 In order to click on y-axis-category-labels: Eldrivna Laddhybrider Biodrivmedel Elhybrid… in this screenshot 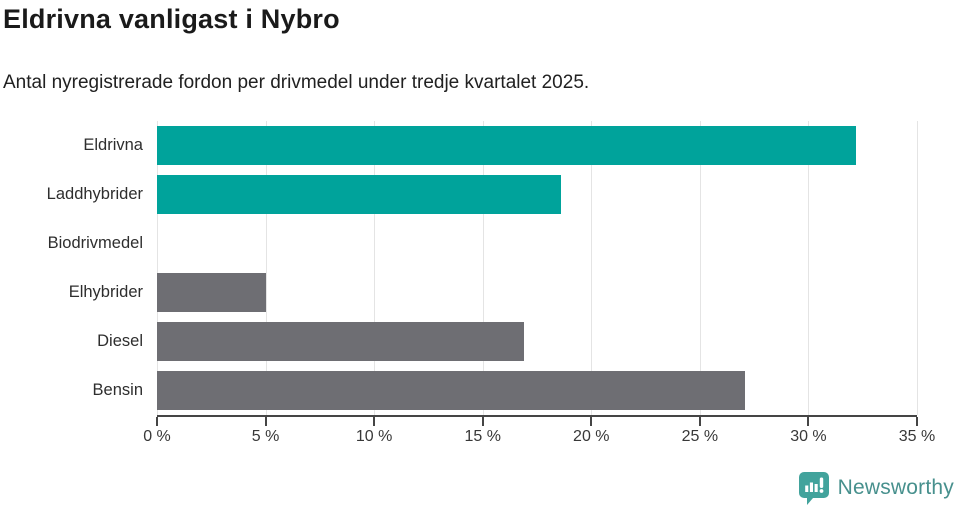, I will do `click(71, 268)`.